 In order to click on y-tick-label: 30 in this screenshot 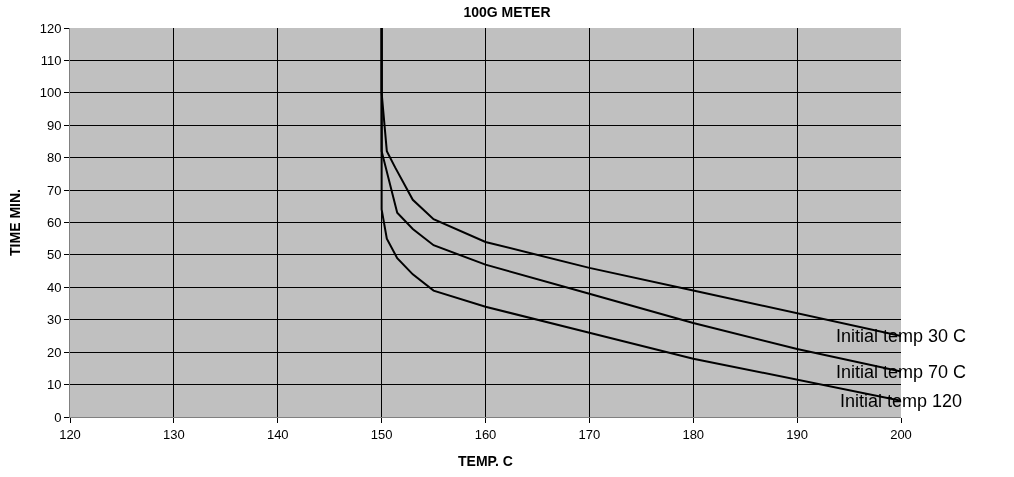, I will do `click(54, 320)`.